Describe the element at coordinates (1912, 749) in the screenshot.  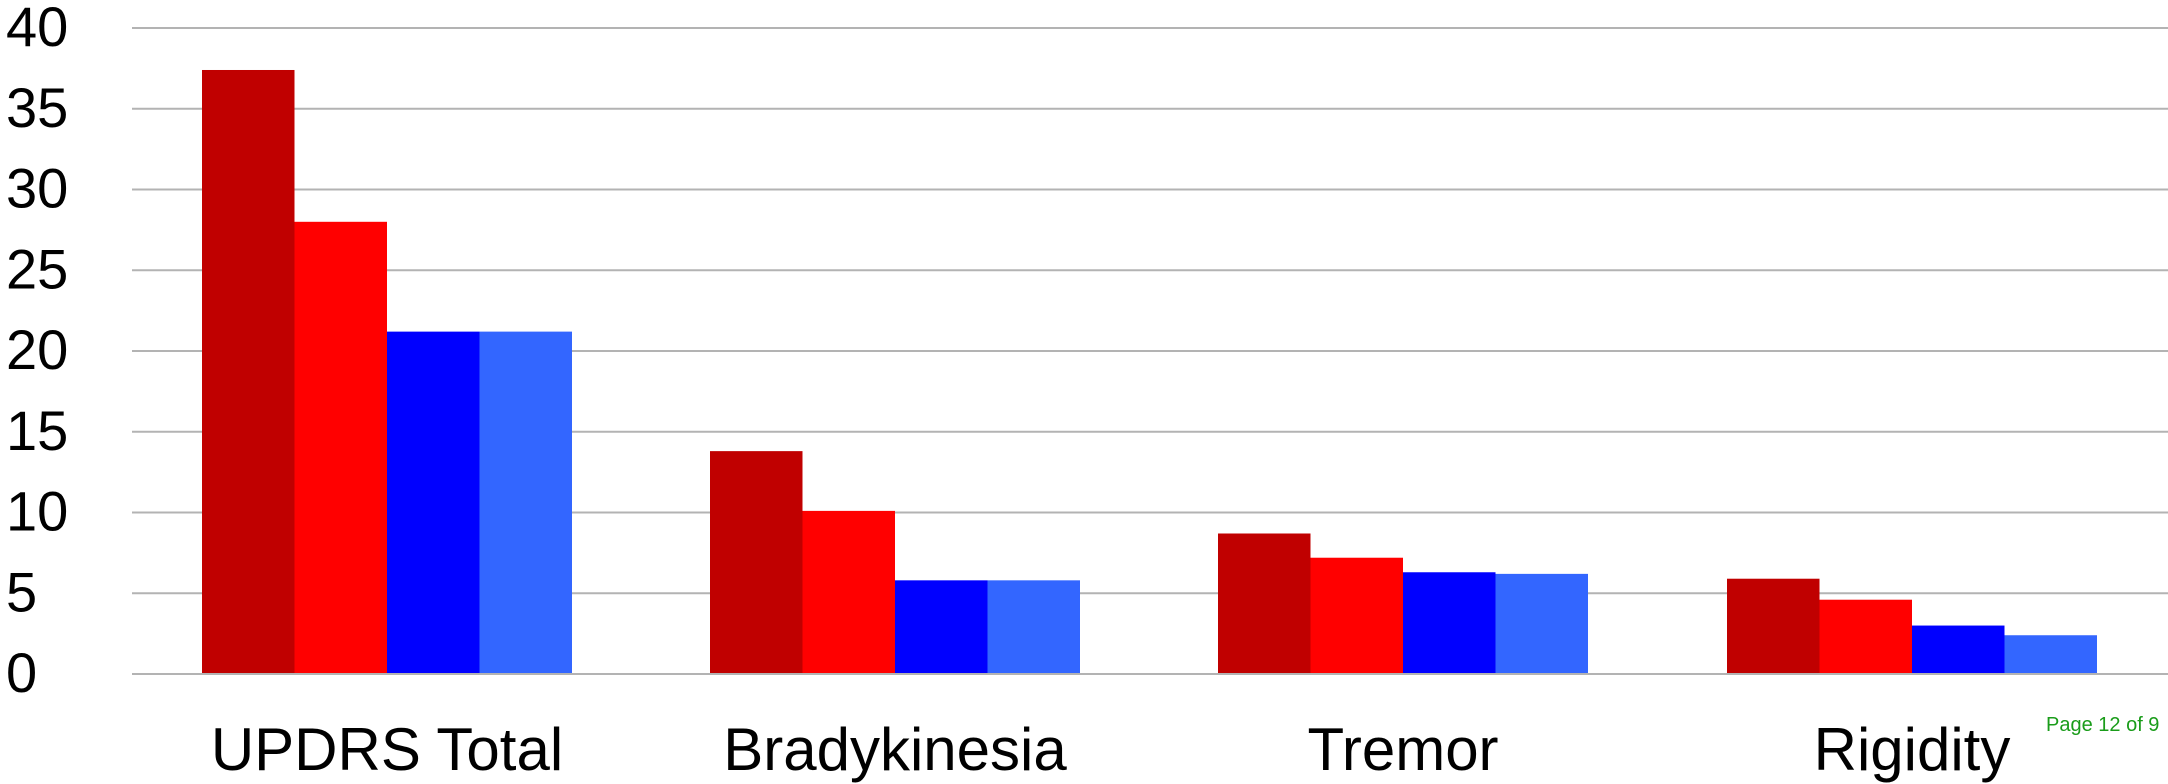
I see `x-category-label: Rigidity` at that location.